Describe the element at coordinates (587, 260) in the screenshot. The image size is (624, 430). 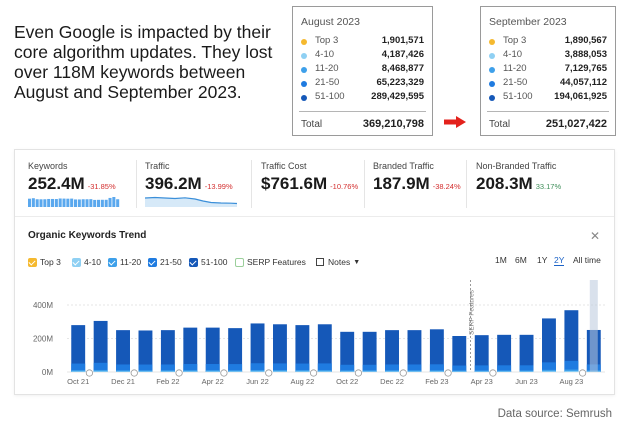
I see `range-all-time: All time` at that location.